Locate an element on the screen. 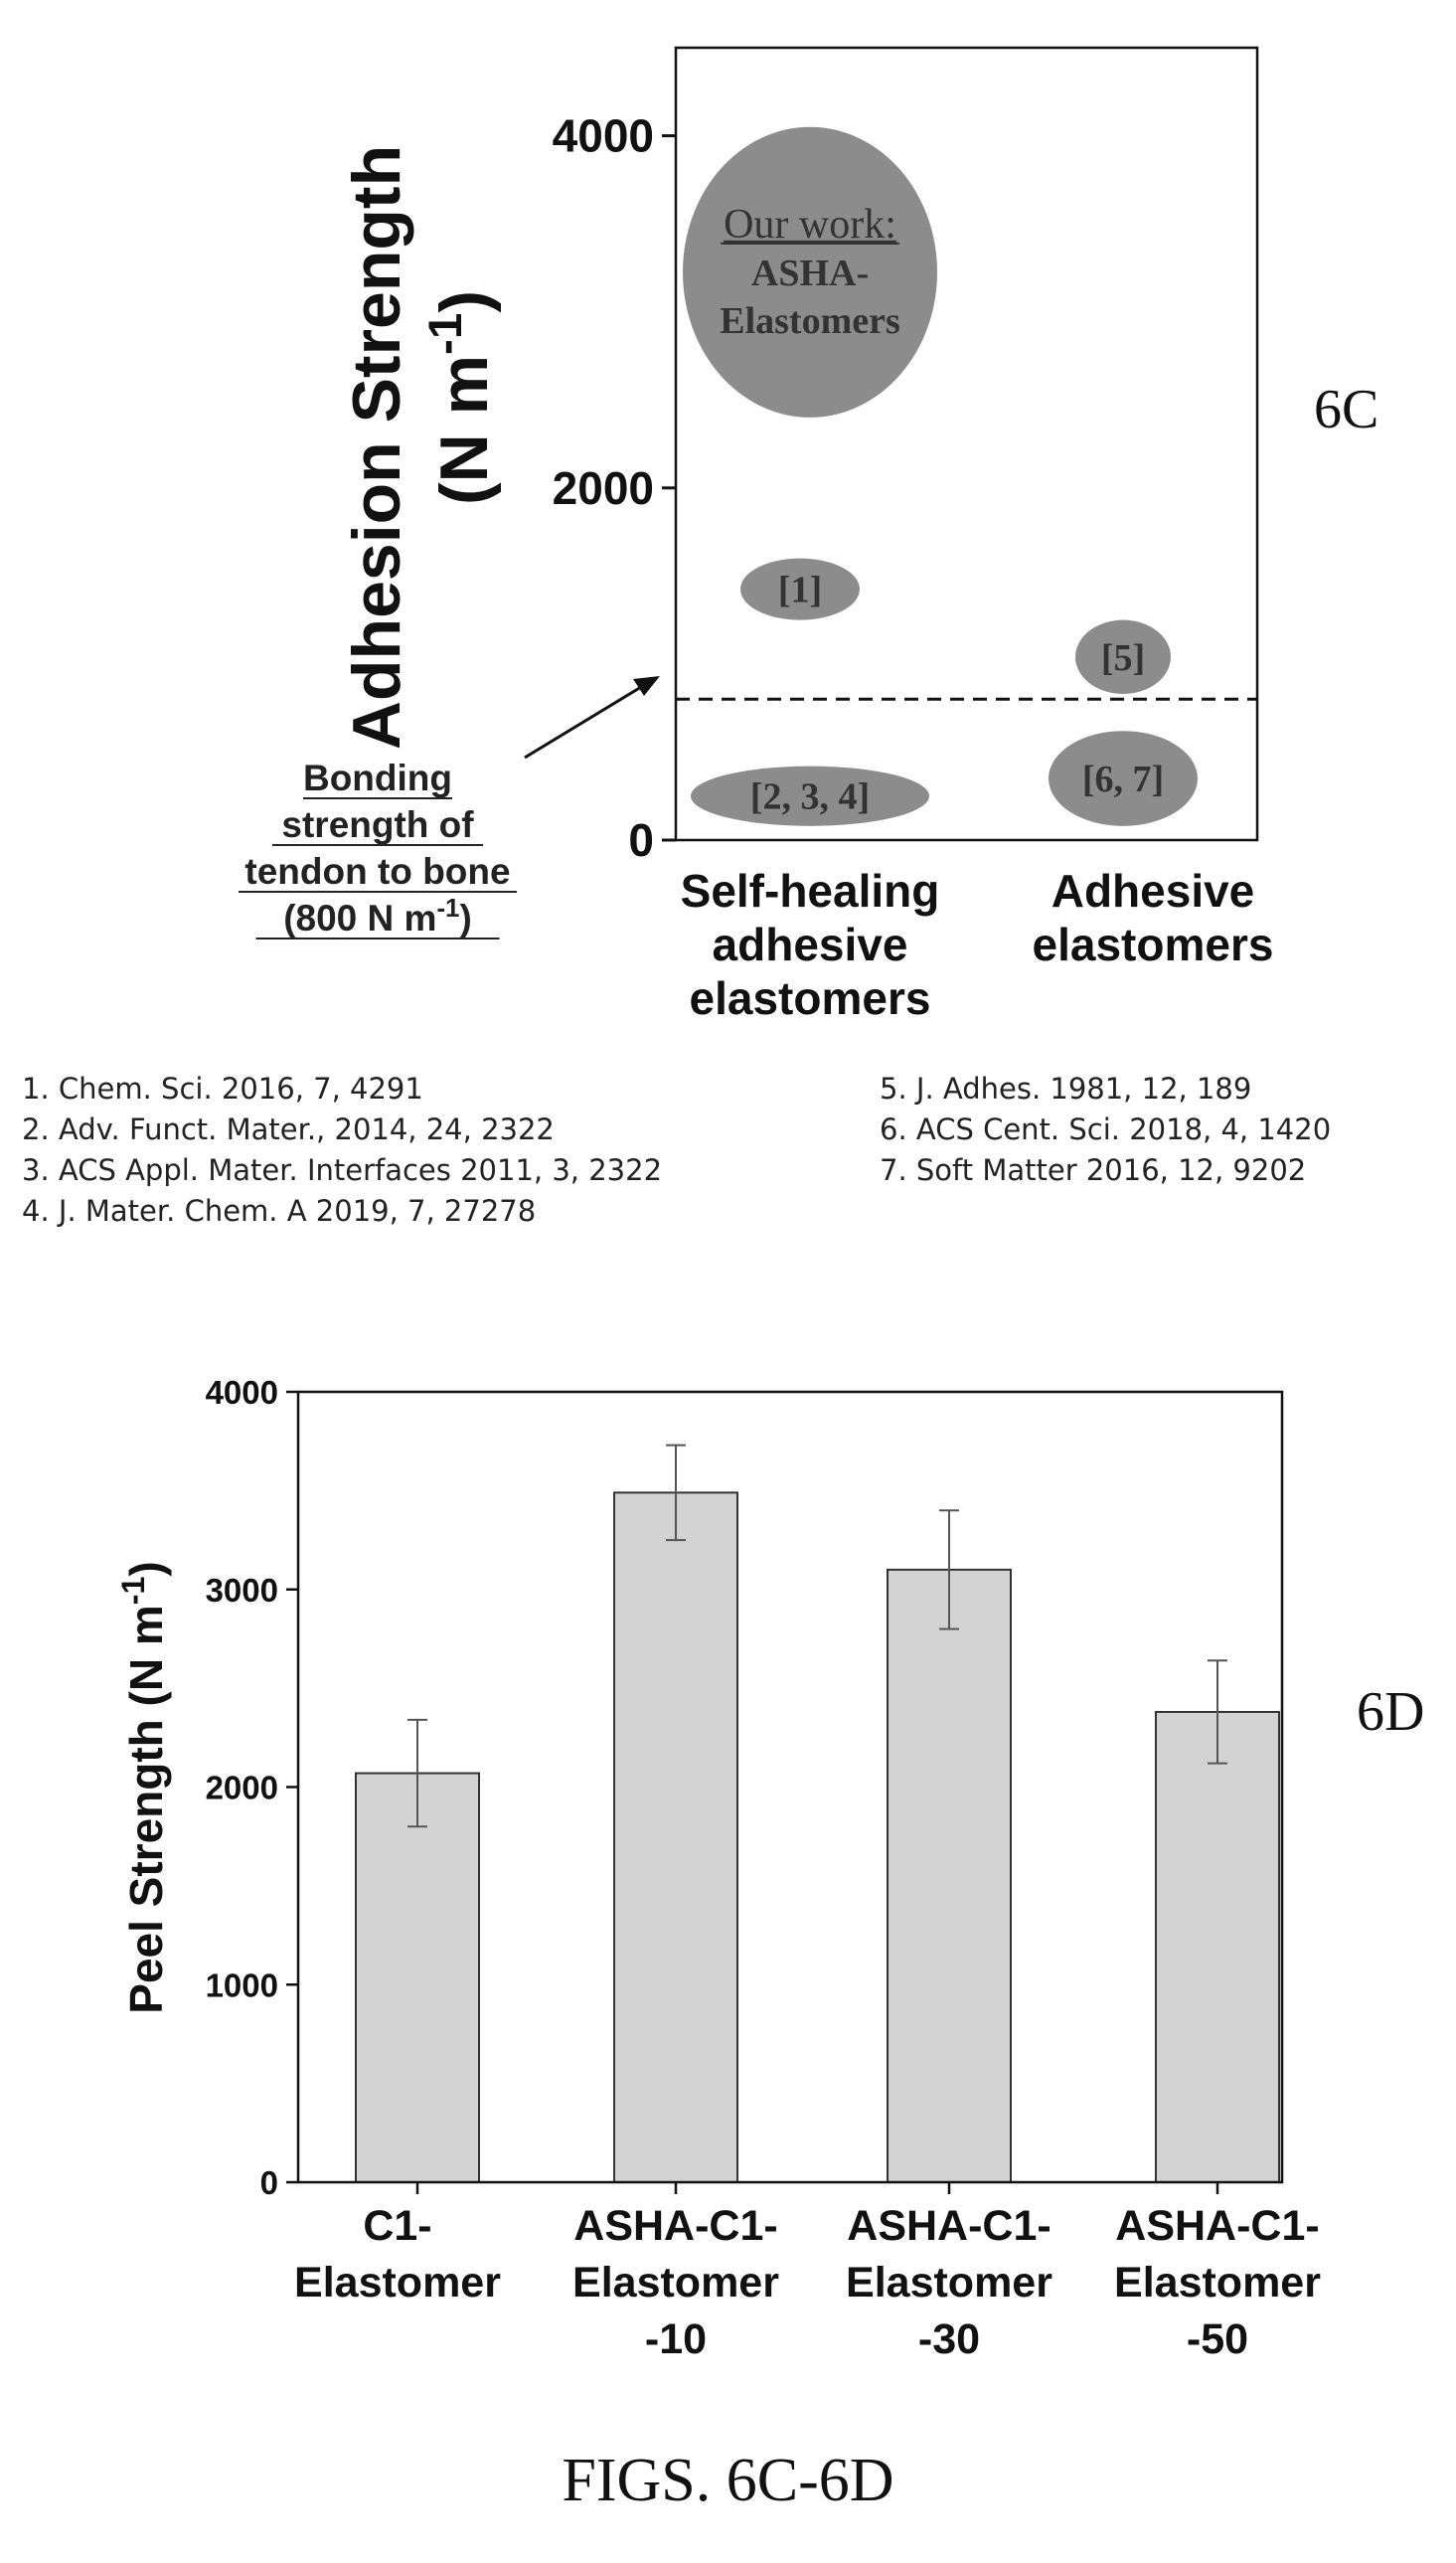  reference-item: 1. Chem. Sci. 2016, 7, 4291 is located at coordinates (222, 1089).